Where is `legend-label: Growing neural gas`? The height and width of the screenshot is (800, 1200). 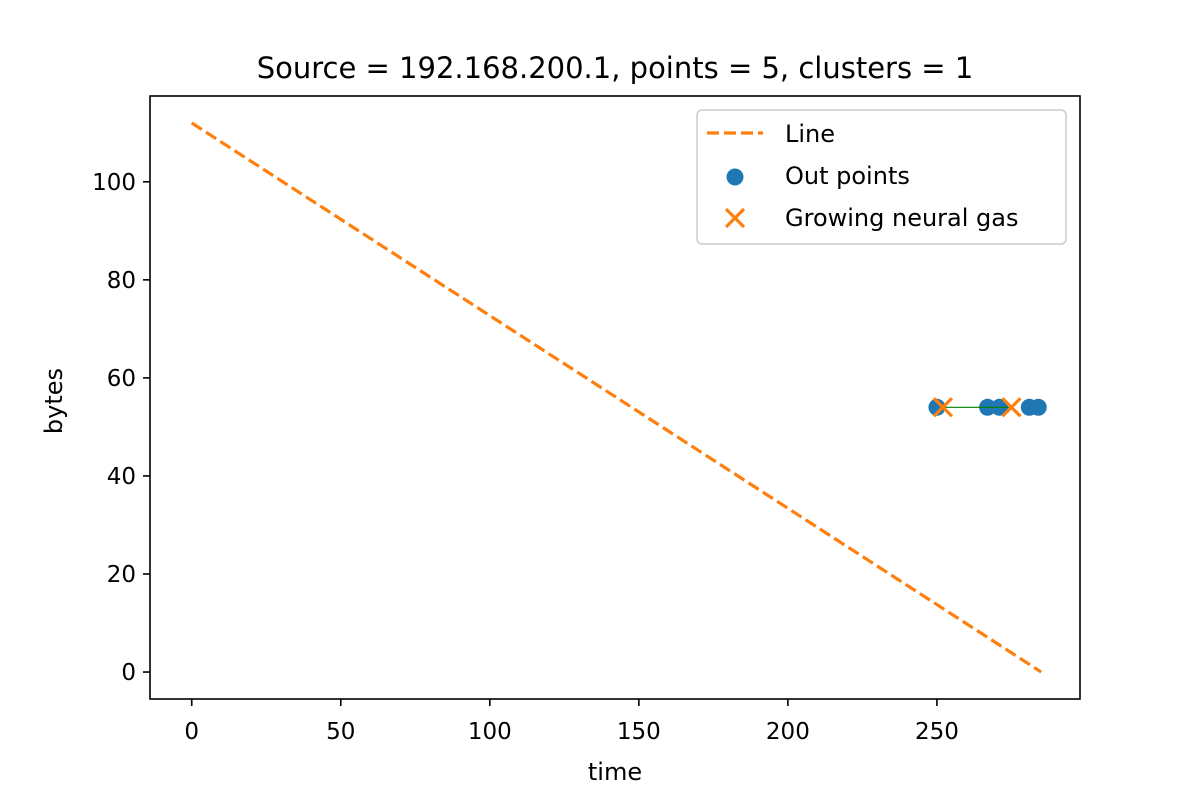 legend-label: Growing neural gas is located at coordinates (902, 218).